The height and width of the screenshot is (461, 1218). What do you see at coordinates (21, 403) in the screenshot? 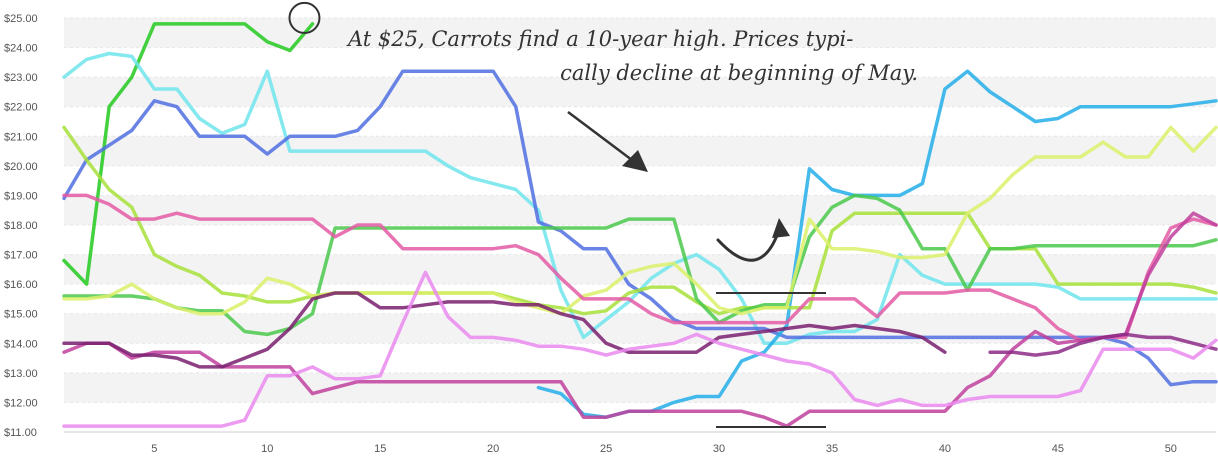
I see `y-tick-label: $12.00` at bounding box center [21, 403].